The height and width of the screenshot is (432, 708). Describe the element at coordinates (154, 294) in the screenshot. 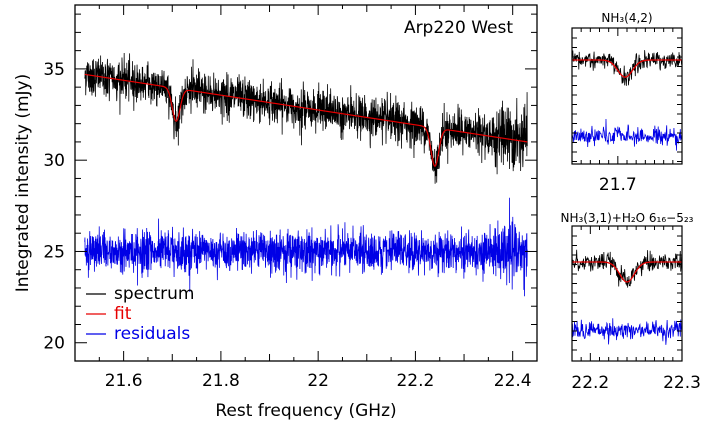

I see `legend-label-spectrum: spectrum` at that location.